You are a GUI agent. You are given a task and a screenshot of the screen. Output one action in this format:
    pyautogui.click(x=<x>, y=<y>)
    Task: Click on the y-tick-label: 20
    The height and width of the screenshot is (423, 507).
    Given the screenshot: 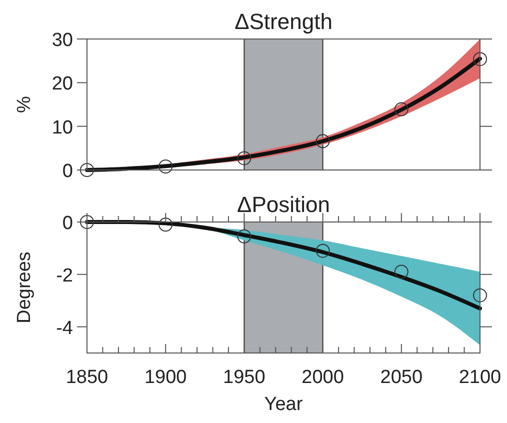 What is the action you would take?
    pyautogui.click(x=62, y=84)
    